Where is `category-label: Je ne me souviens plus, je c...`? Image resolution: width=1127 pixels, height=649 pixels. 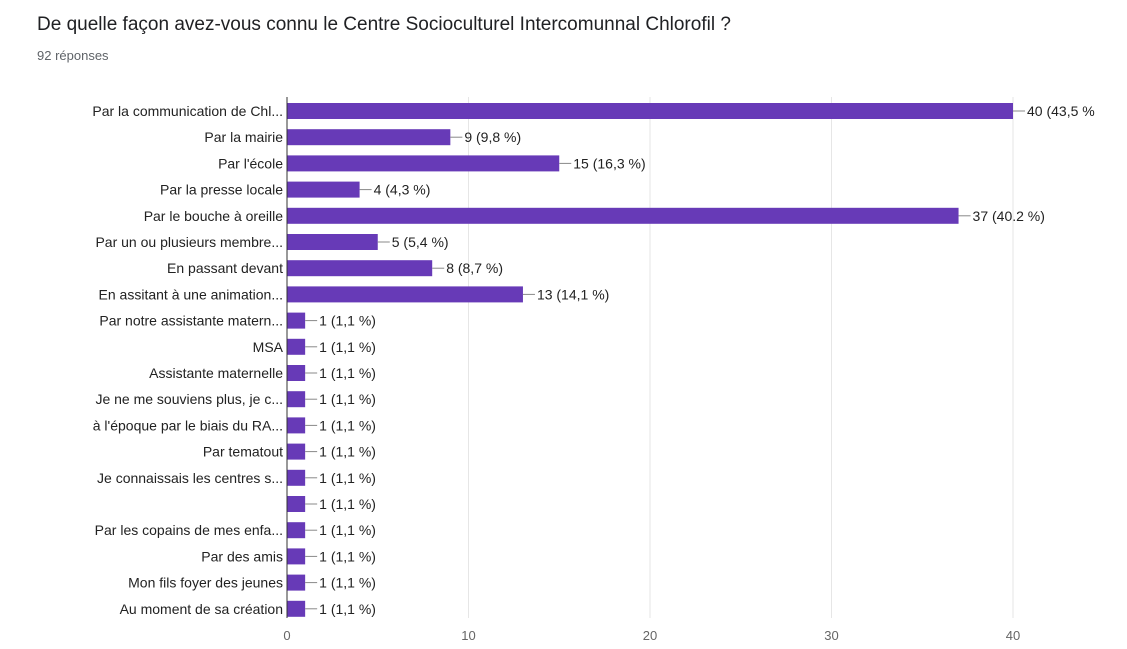 category-label: Je ne me souviens plus, je c... is located at coordinates (189, 399).